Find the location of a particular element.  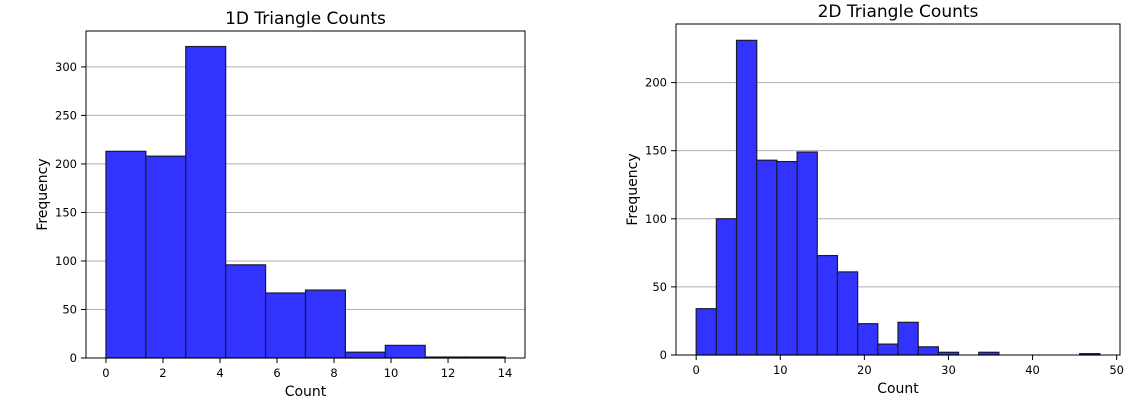

x-tick-label: 2 is located at coordinates (162, 373).